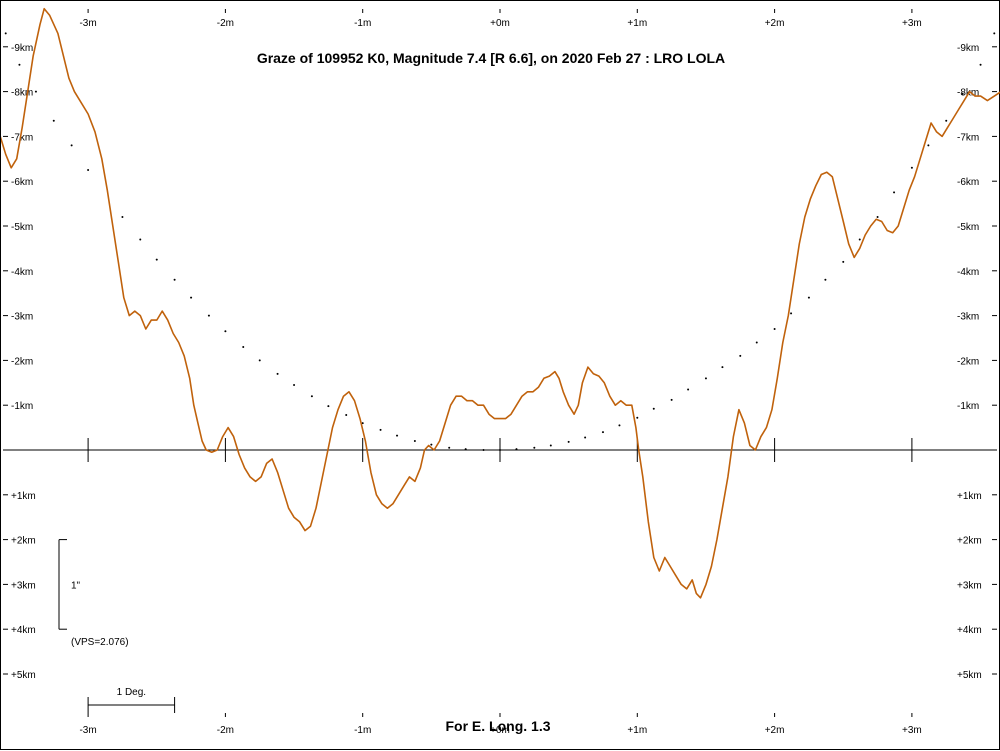  I want to click on arcsec-scale-label: 1", so click(76, 585).